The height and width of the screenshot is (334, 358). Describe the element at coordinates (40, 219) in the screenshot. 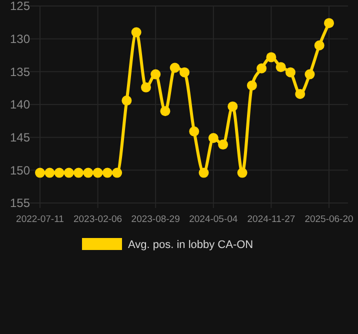

I see `x-tick-label: 2022-07-11` at that location.